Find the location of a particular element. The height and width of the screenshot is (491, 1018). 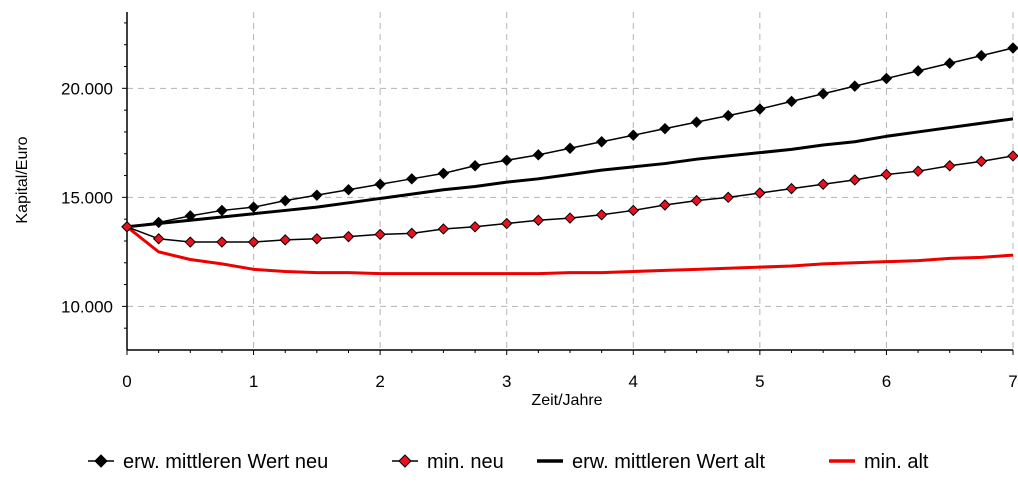

x-tick-label: 4 is located at coordinates (633, 381).